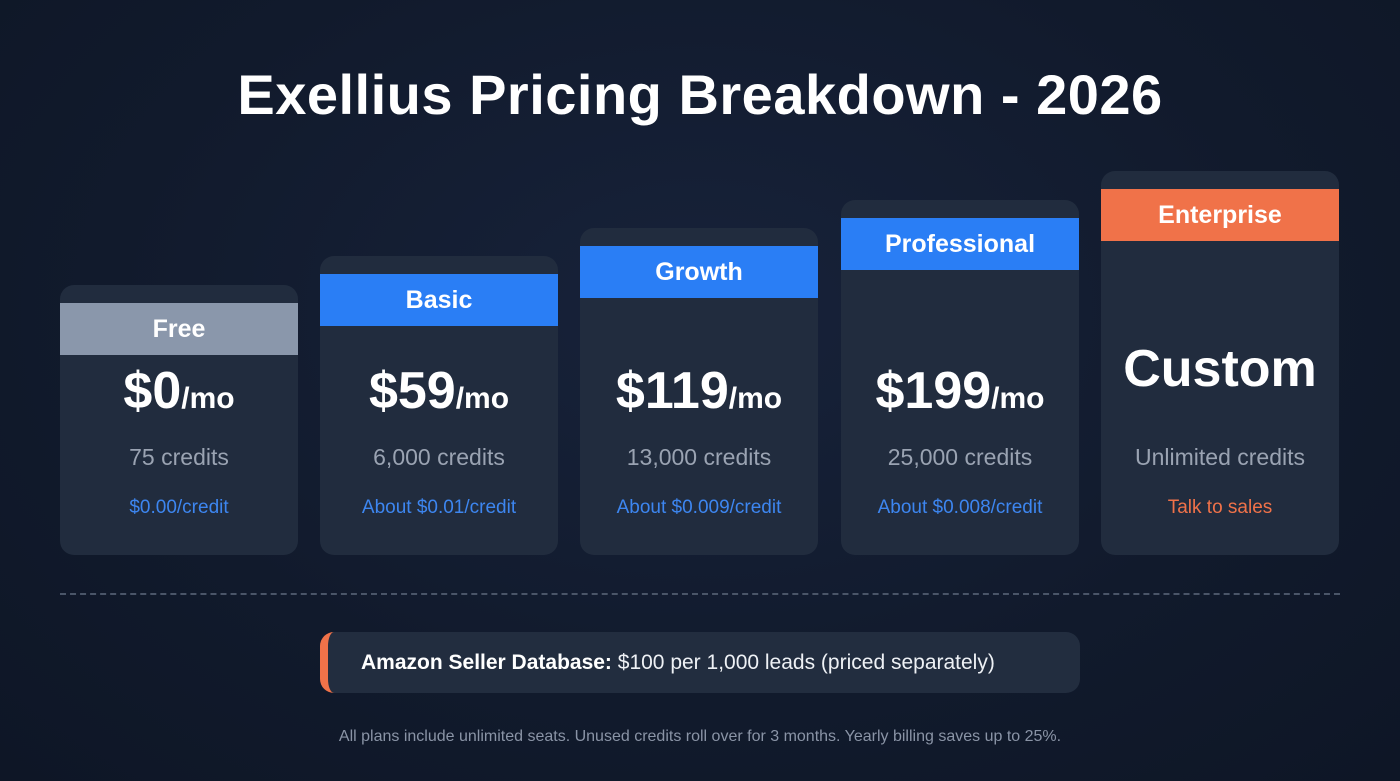 The height and width of the screenshot is (781, 1400). Describe the element at coordinates (439, 300) in the screenshot. I see `plan-name: Basic` at that location.